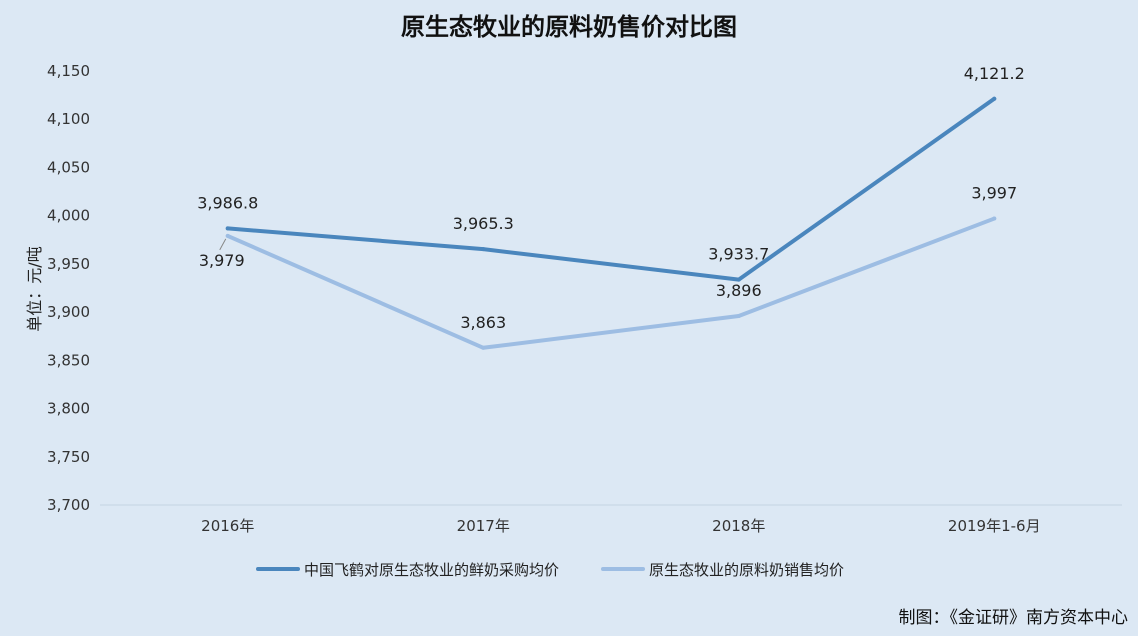 The width and height of the screenshot is (1138, 636). Describe the element at coordinates (620, 526) in the screenshot. I see `x-axis-ticks: 2016年 2017年 2018年 2019年1-6月` at that location.